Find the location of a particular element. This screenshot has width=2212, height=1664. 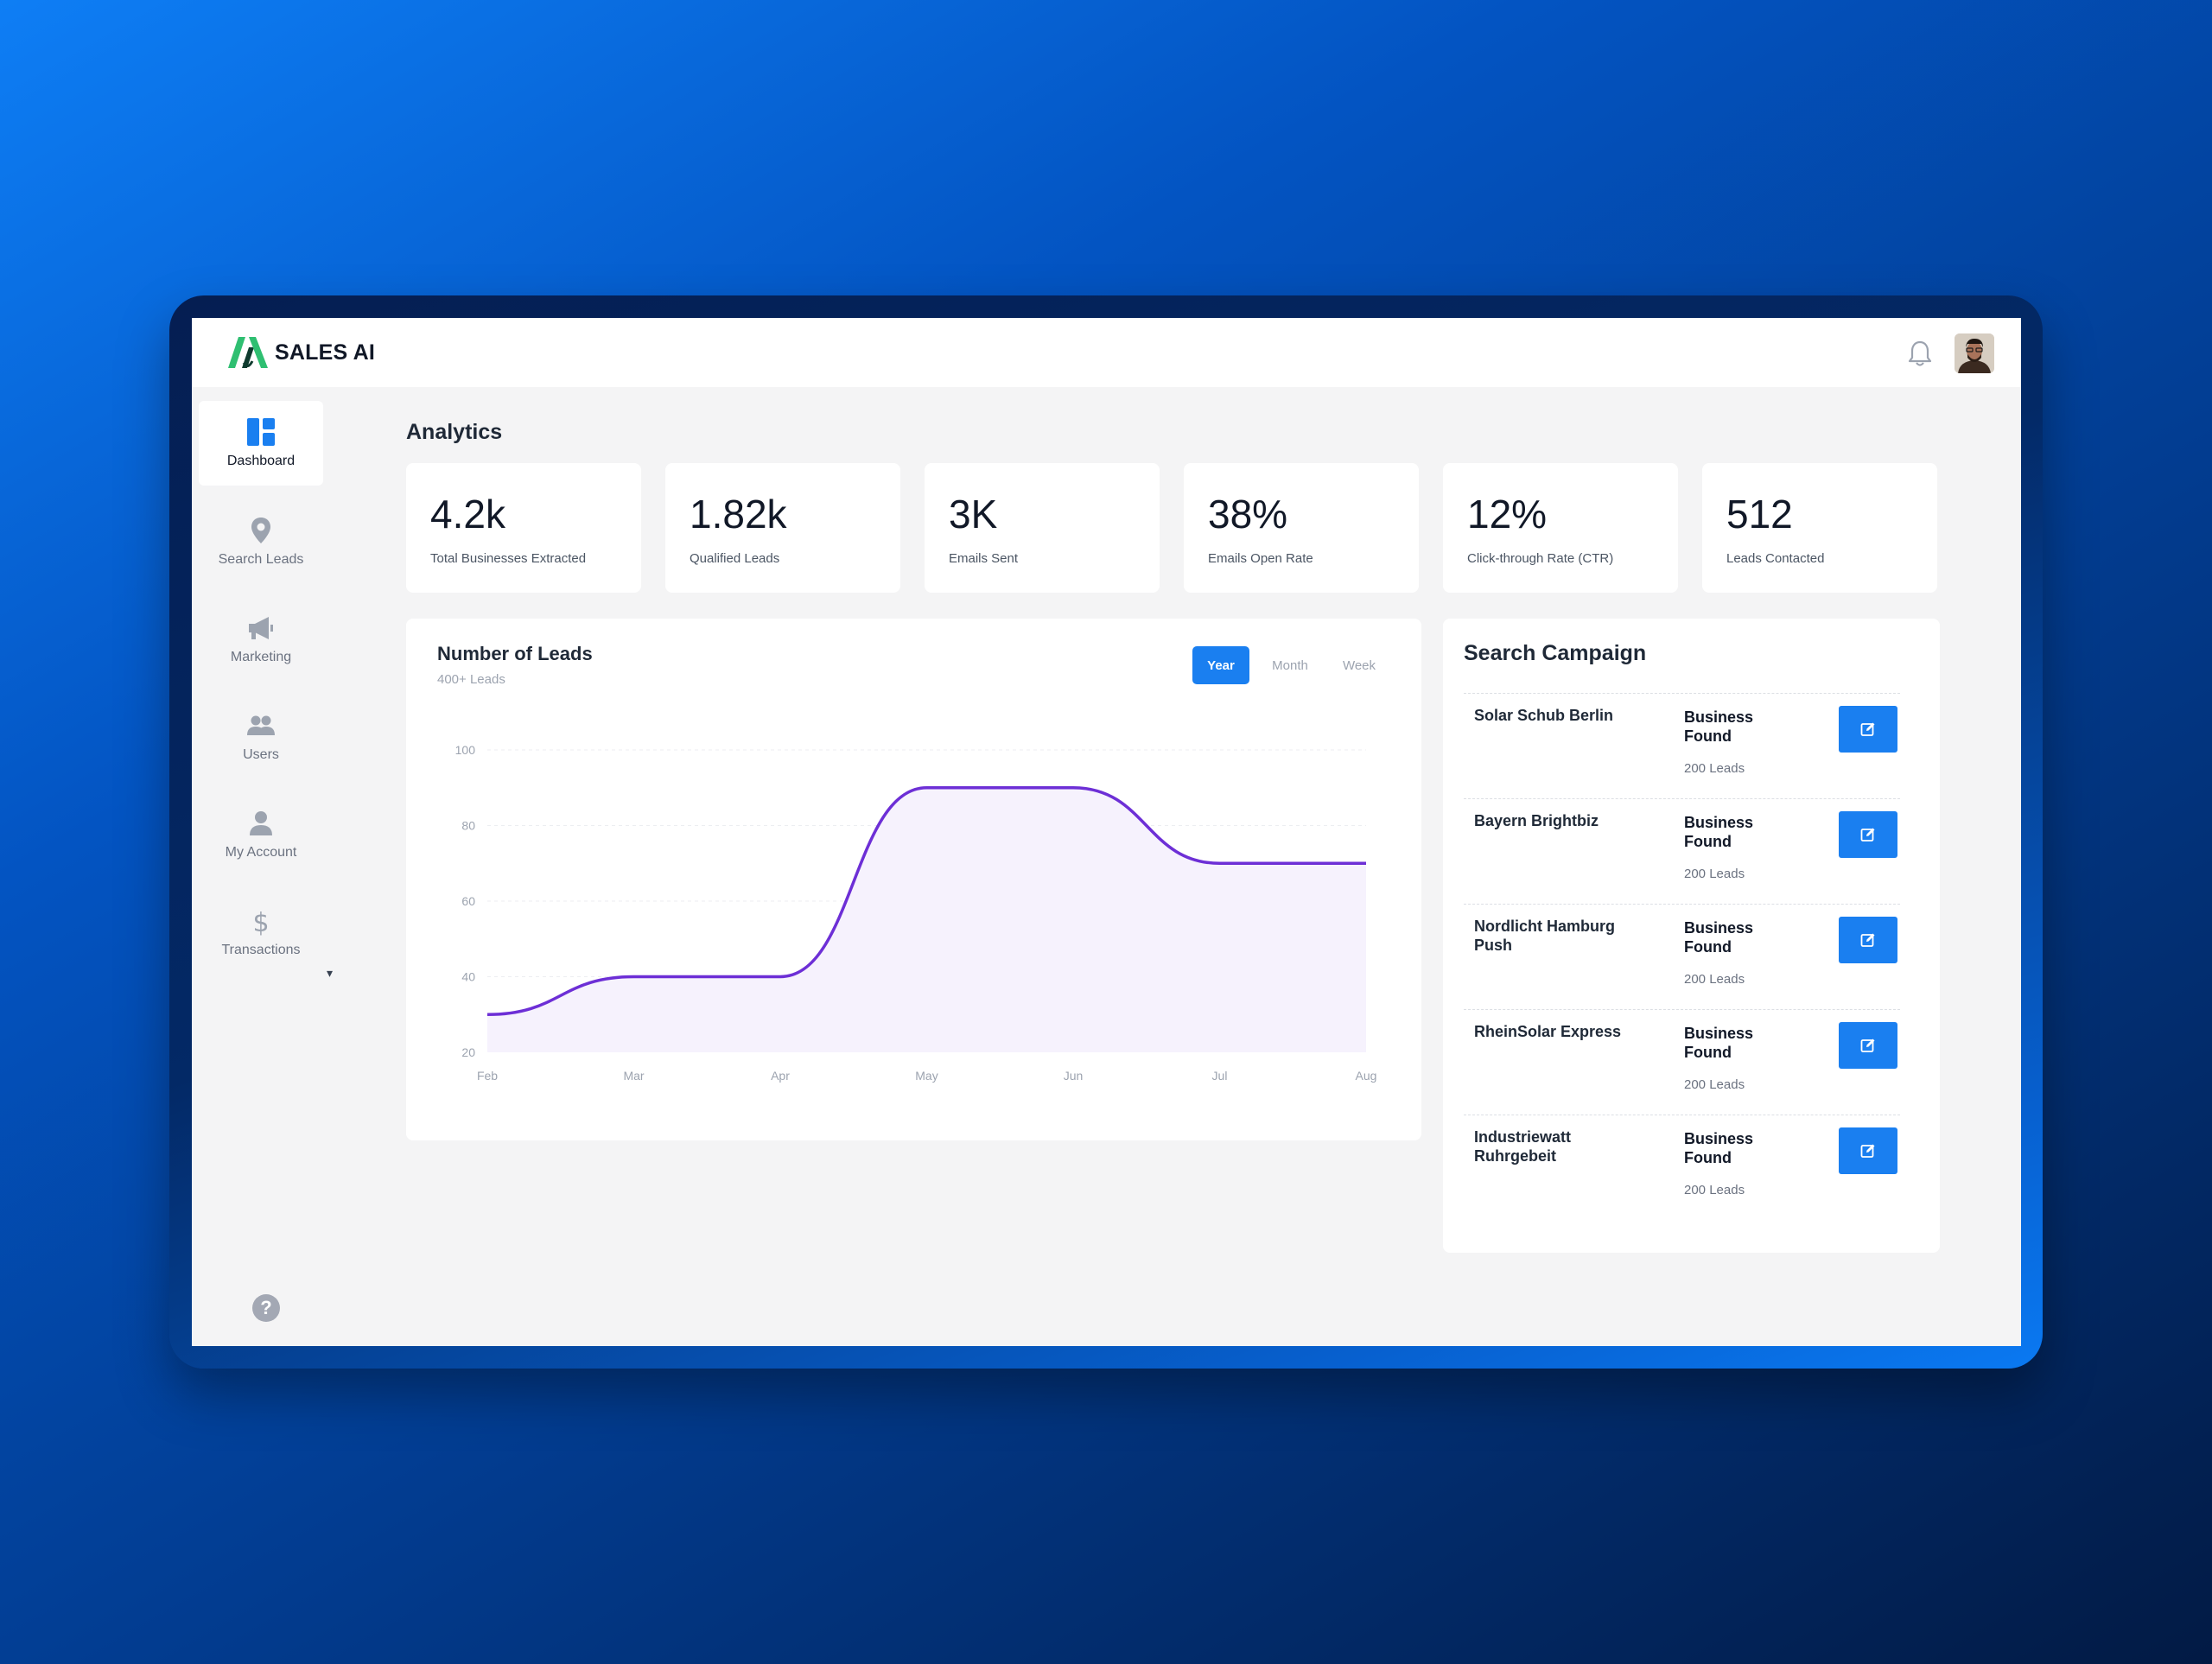

chart-subtitle: 400+ Leads is located at coordinates (471, 679).